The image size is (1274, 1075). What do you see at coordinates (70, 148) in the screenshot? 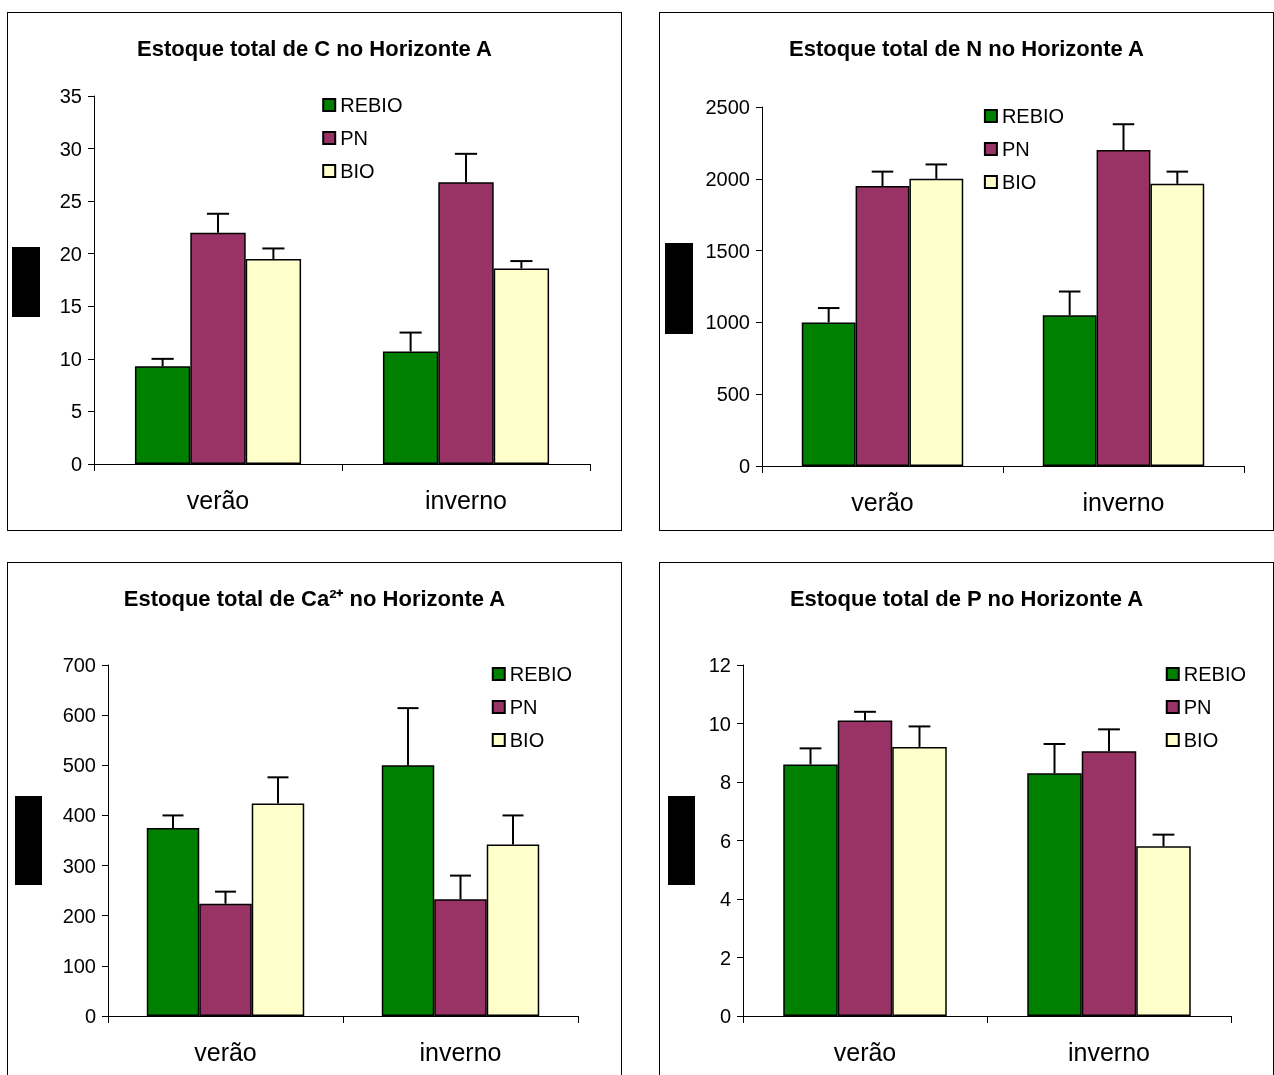
I see `y-tick-label: 30` at bounding box center [70, 148].